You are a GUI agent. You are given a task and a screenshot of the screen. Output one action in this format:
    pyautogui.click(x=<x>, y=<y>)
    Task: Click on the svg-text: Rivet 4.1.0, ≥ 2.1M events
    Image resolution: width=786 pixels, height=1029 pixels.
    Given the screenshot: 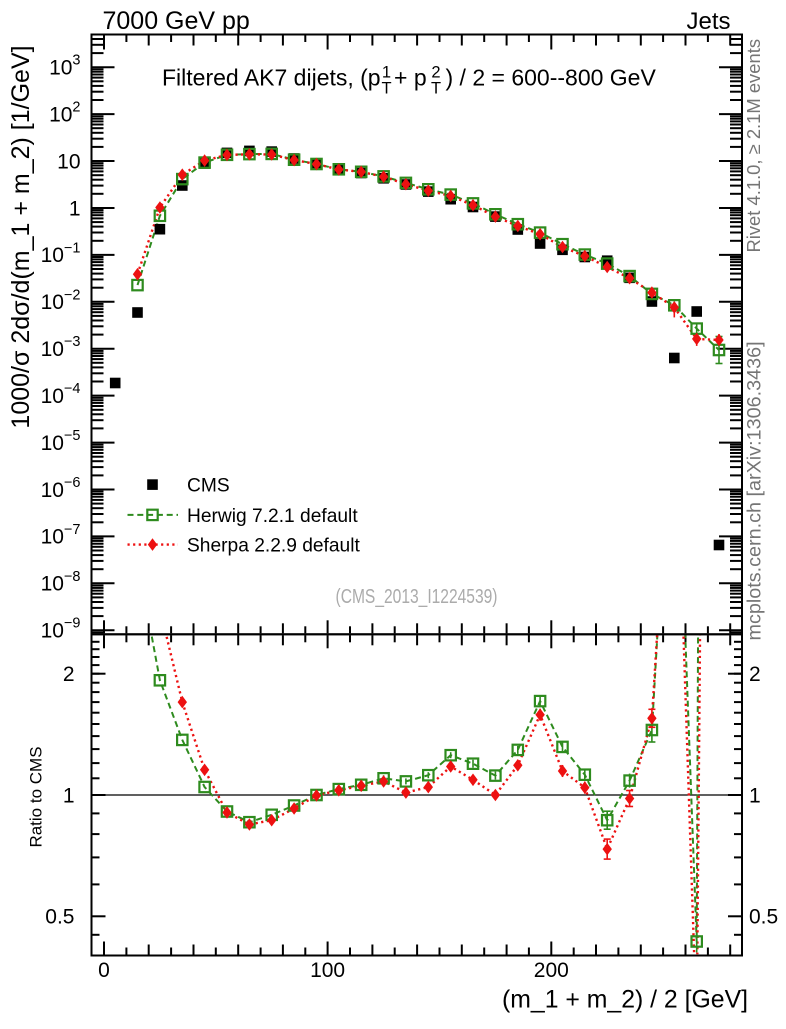 What is the action you would take?
    pyautogui.click(x=753, y=146)
    